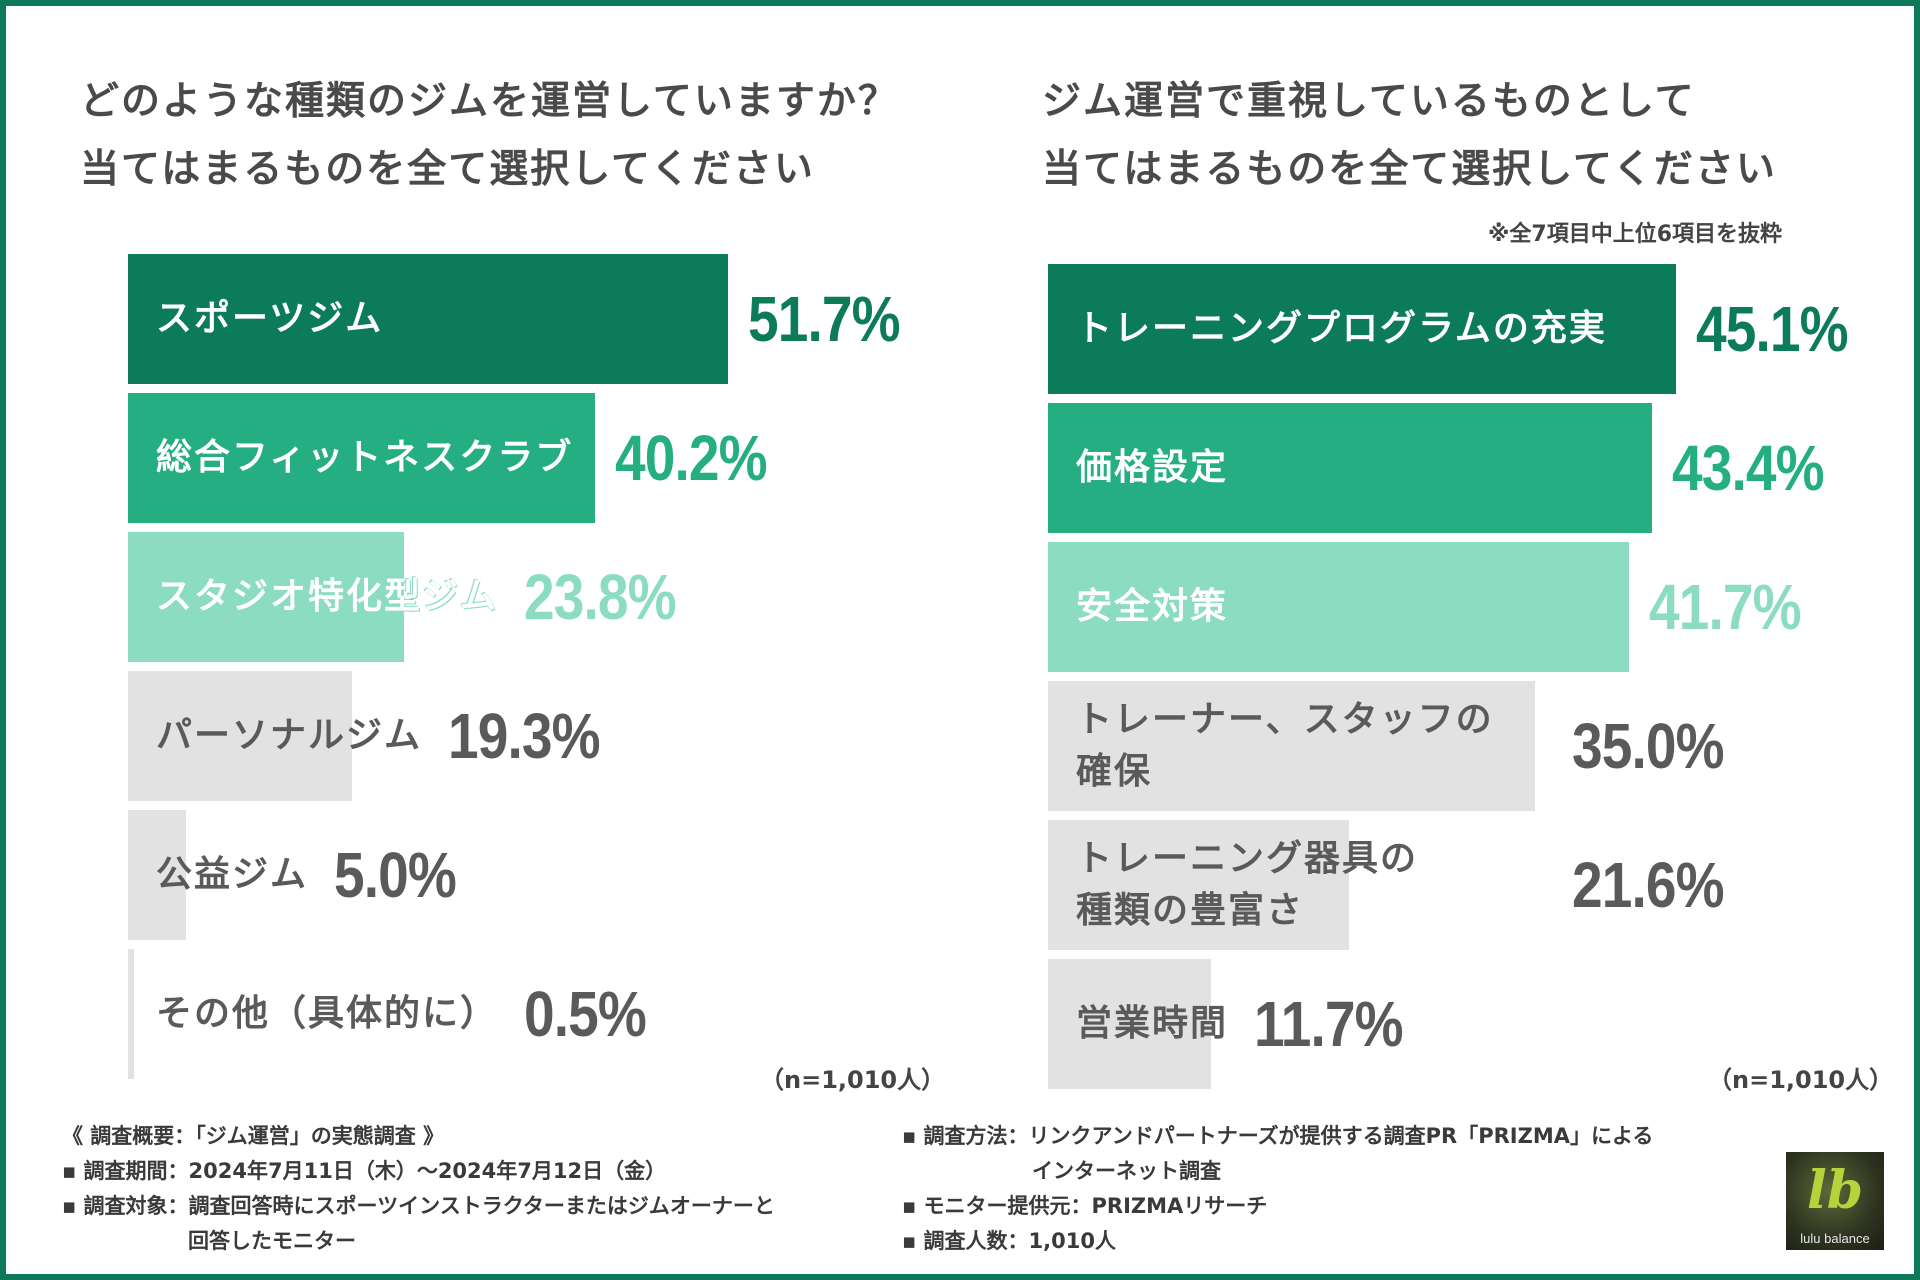  I want to click on right-value-label-4: 35.0%, so click(1648, 746).